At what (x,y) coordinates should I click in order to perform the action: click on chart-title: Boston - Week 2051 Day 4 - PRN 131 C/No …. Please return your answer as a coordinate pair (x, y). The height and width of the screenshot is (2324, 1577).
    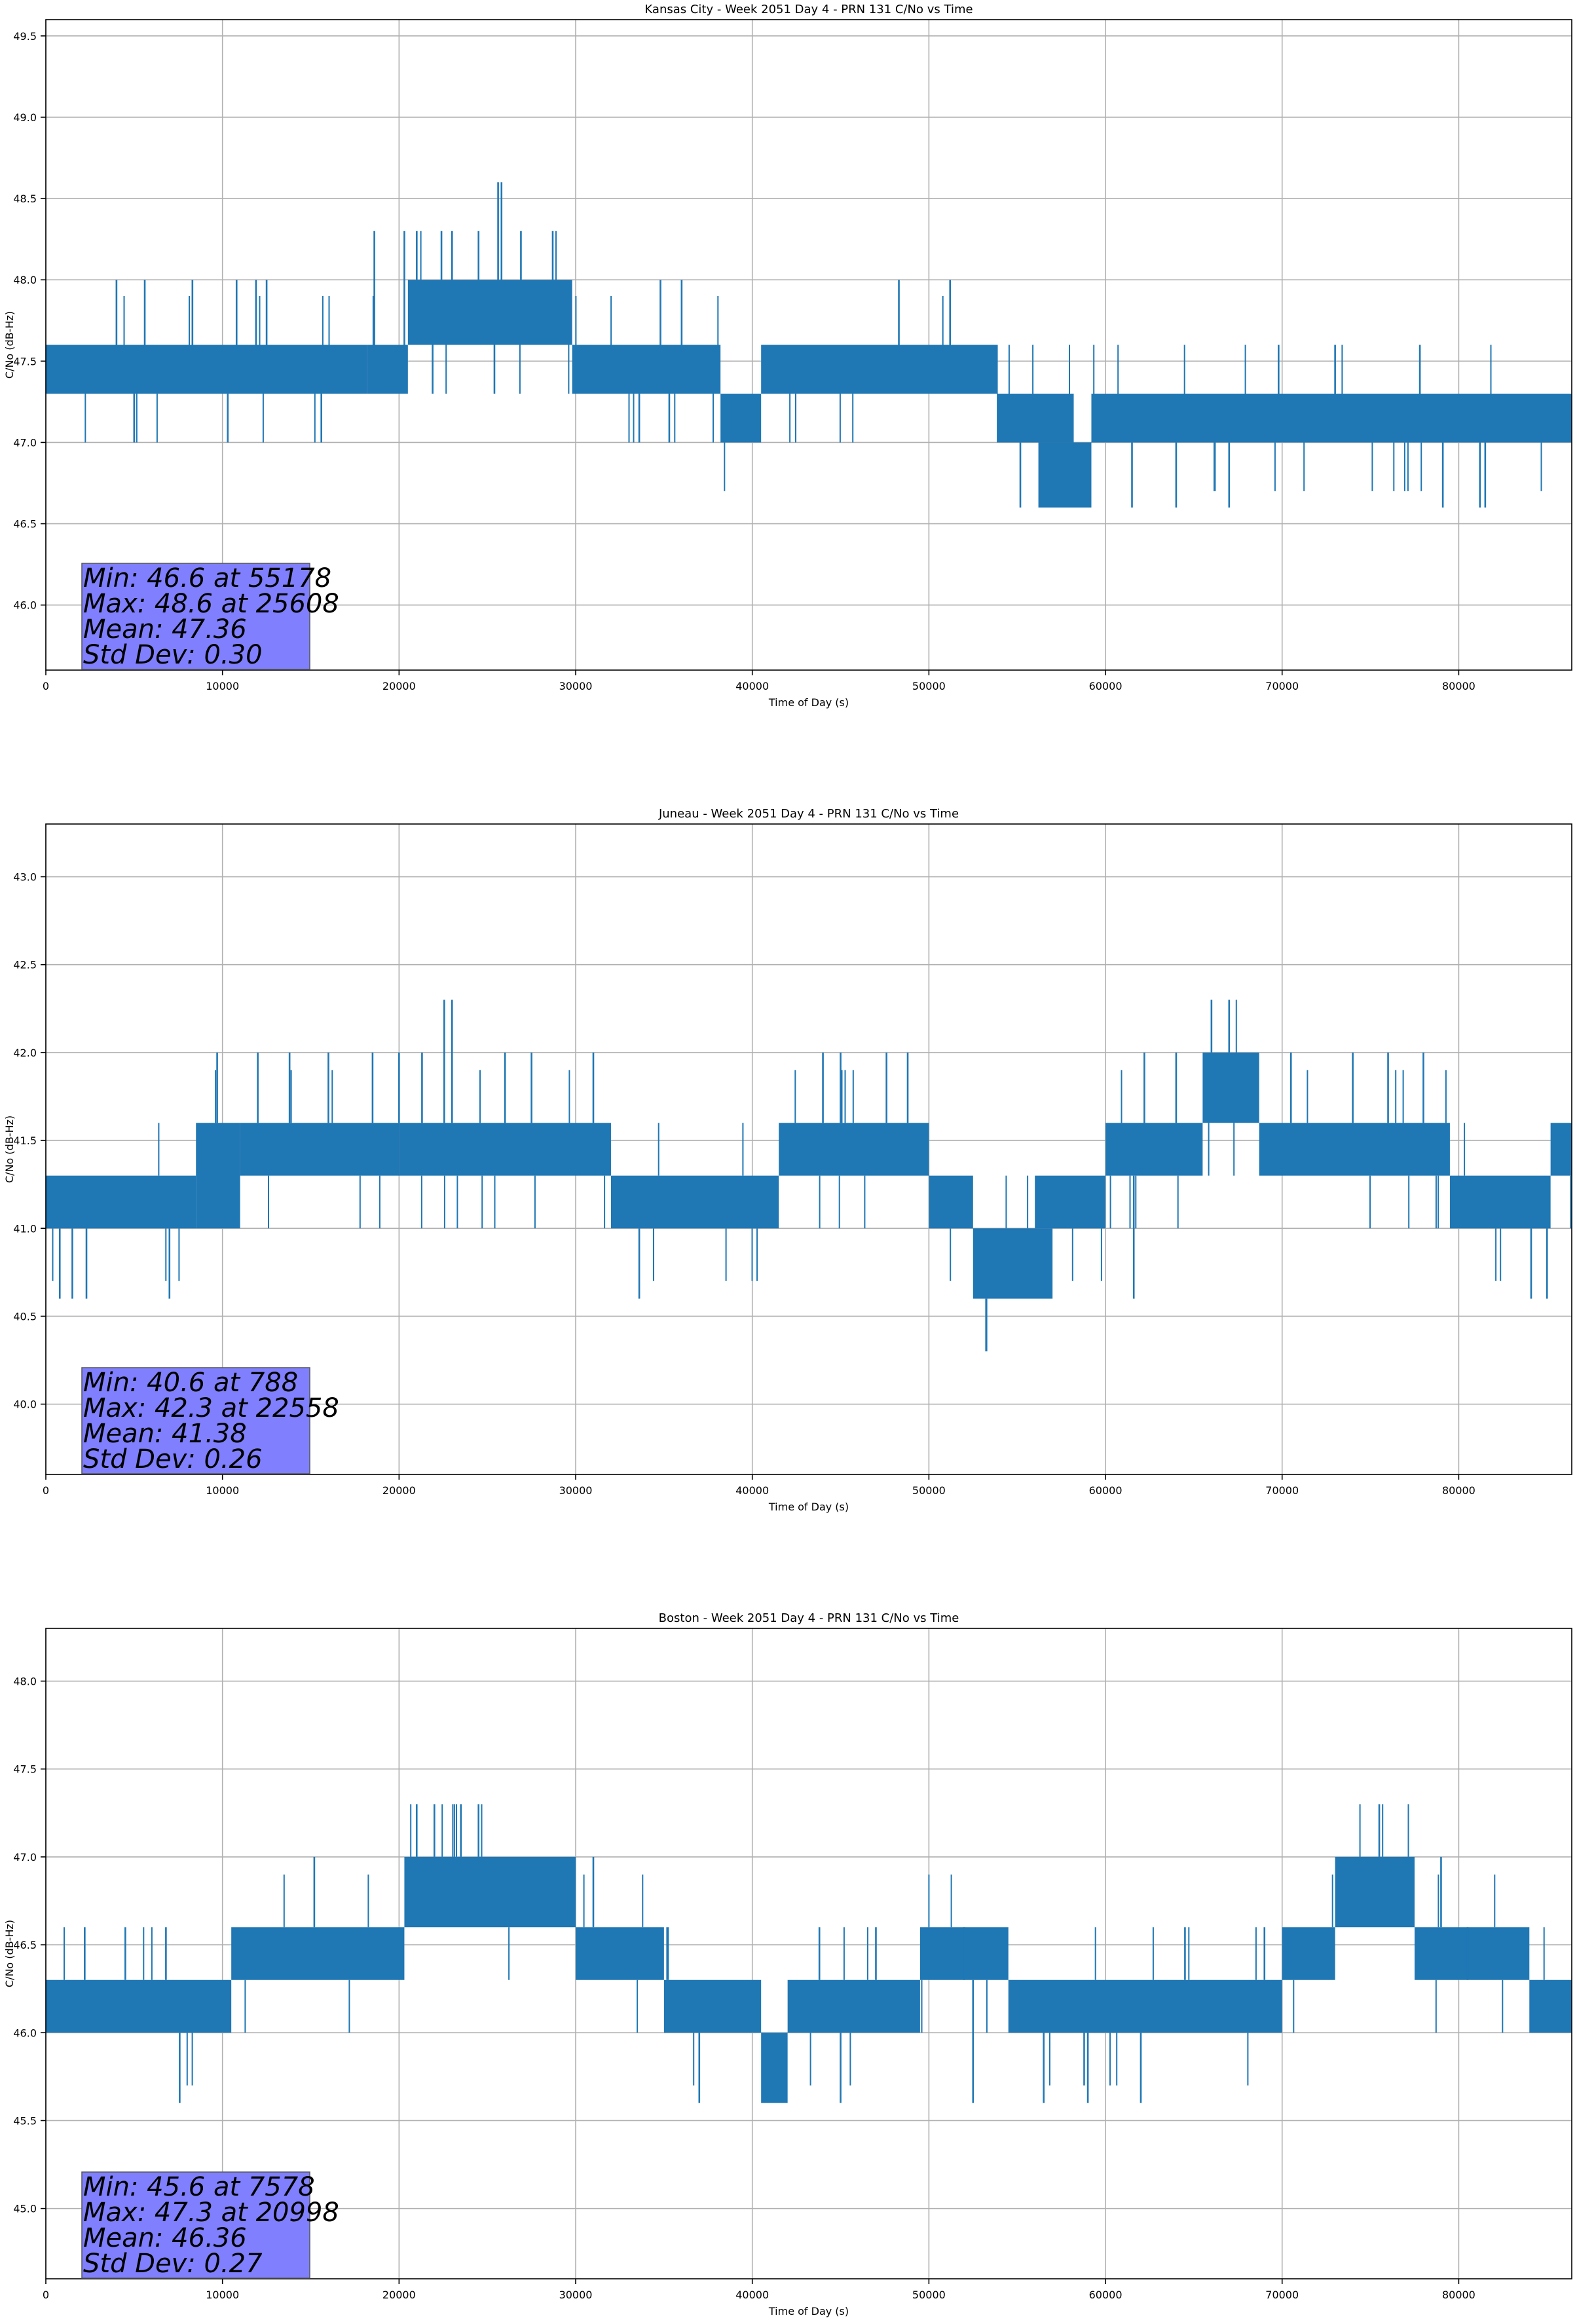
    Looking at the image, I should click on (809, 1618).